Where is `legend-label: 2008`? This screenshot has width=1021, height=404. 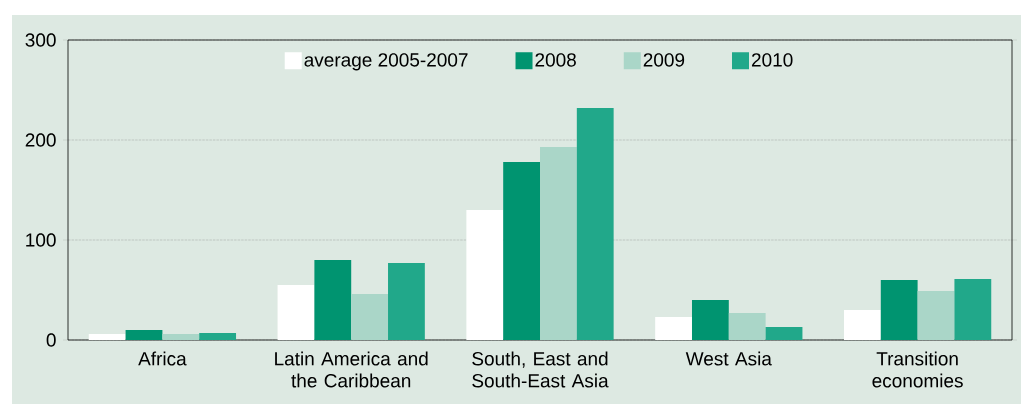 legend-label: 2008 is located at coordinates (555, 60).